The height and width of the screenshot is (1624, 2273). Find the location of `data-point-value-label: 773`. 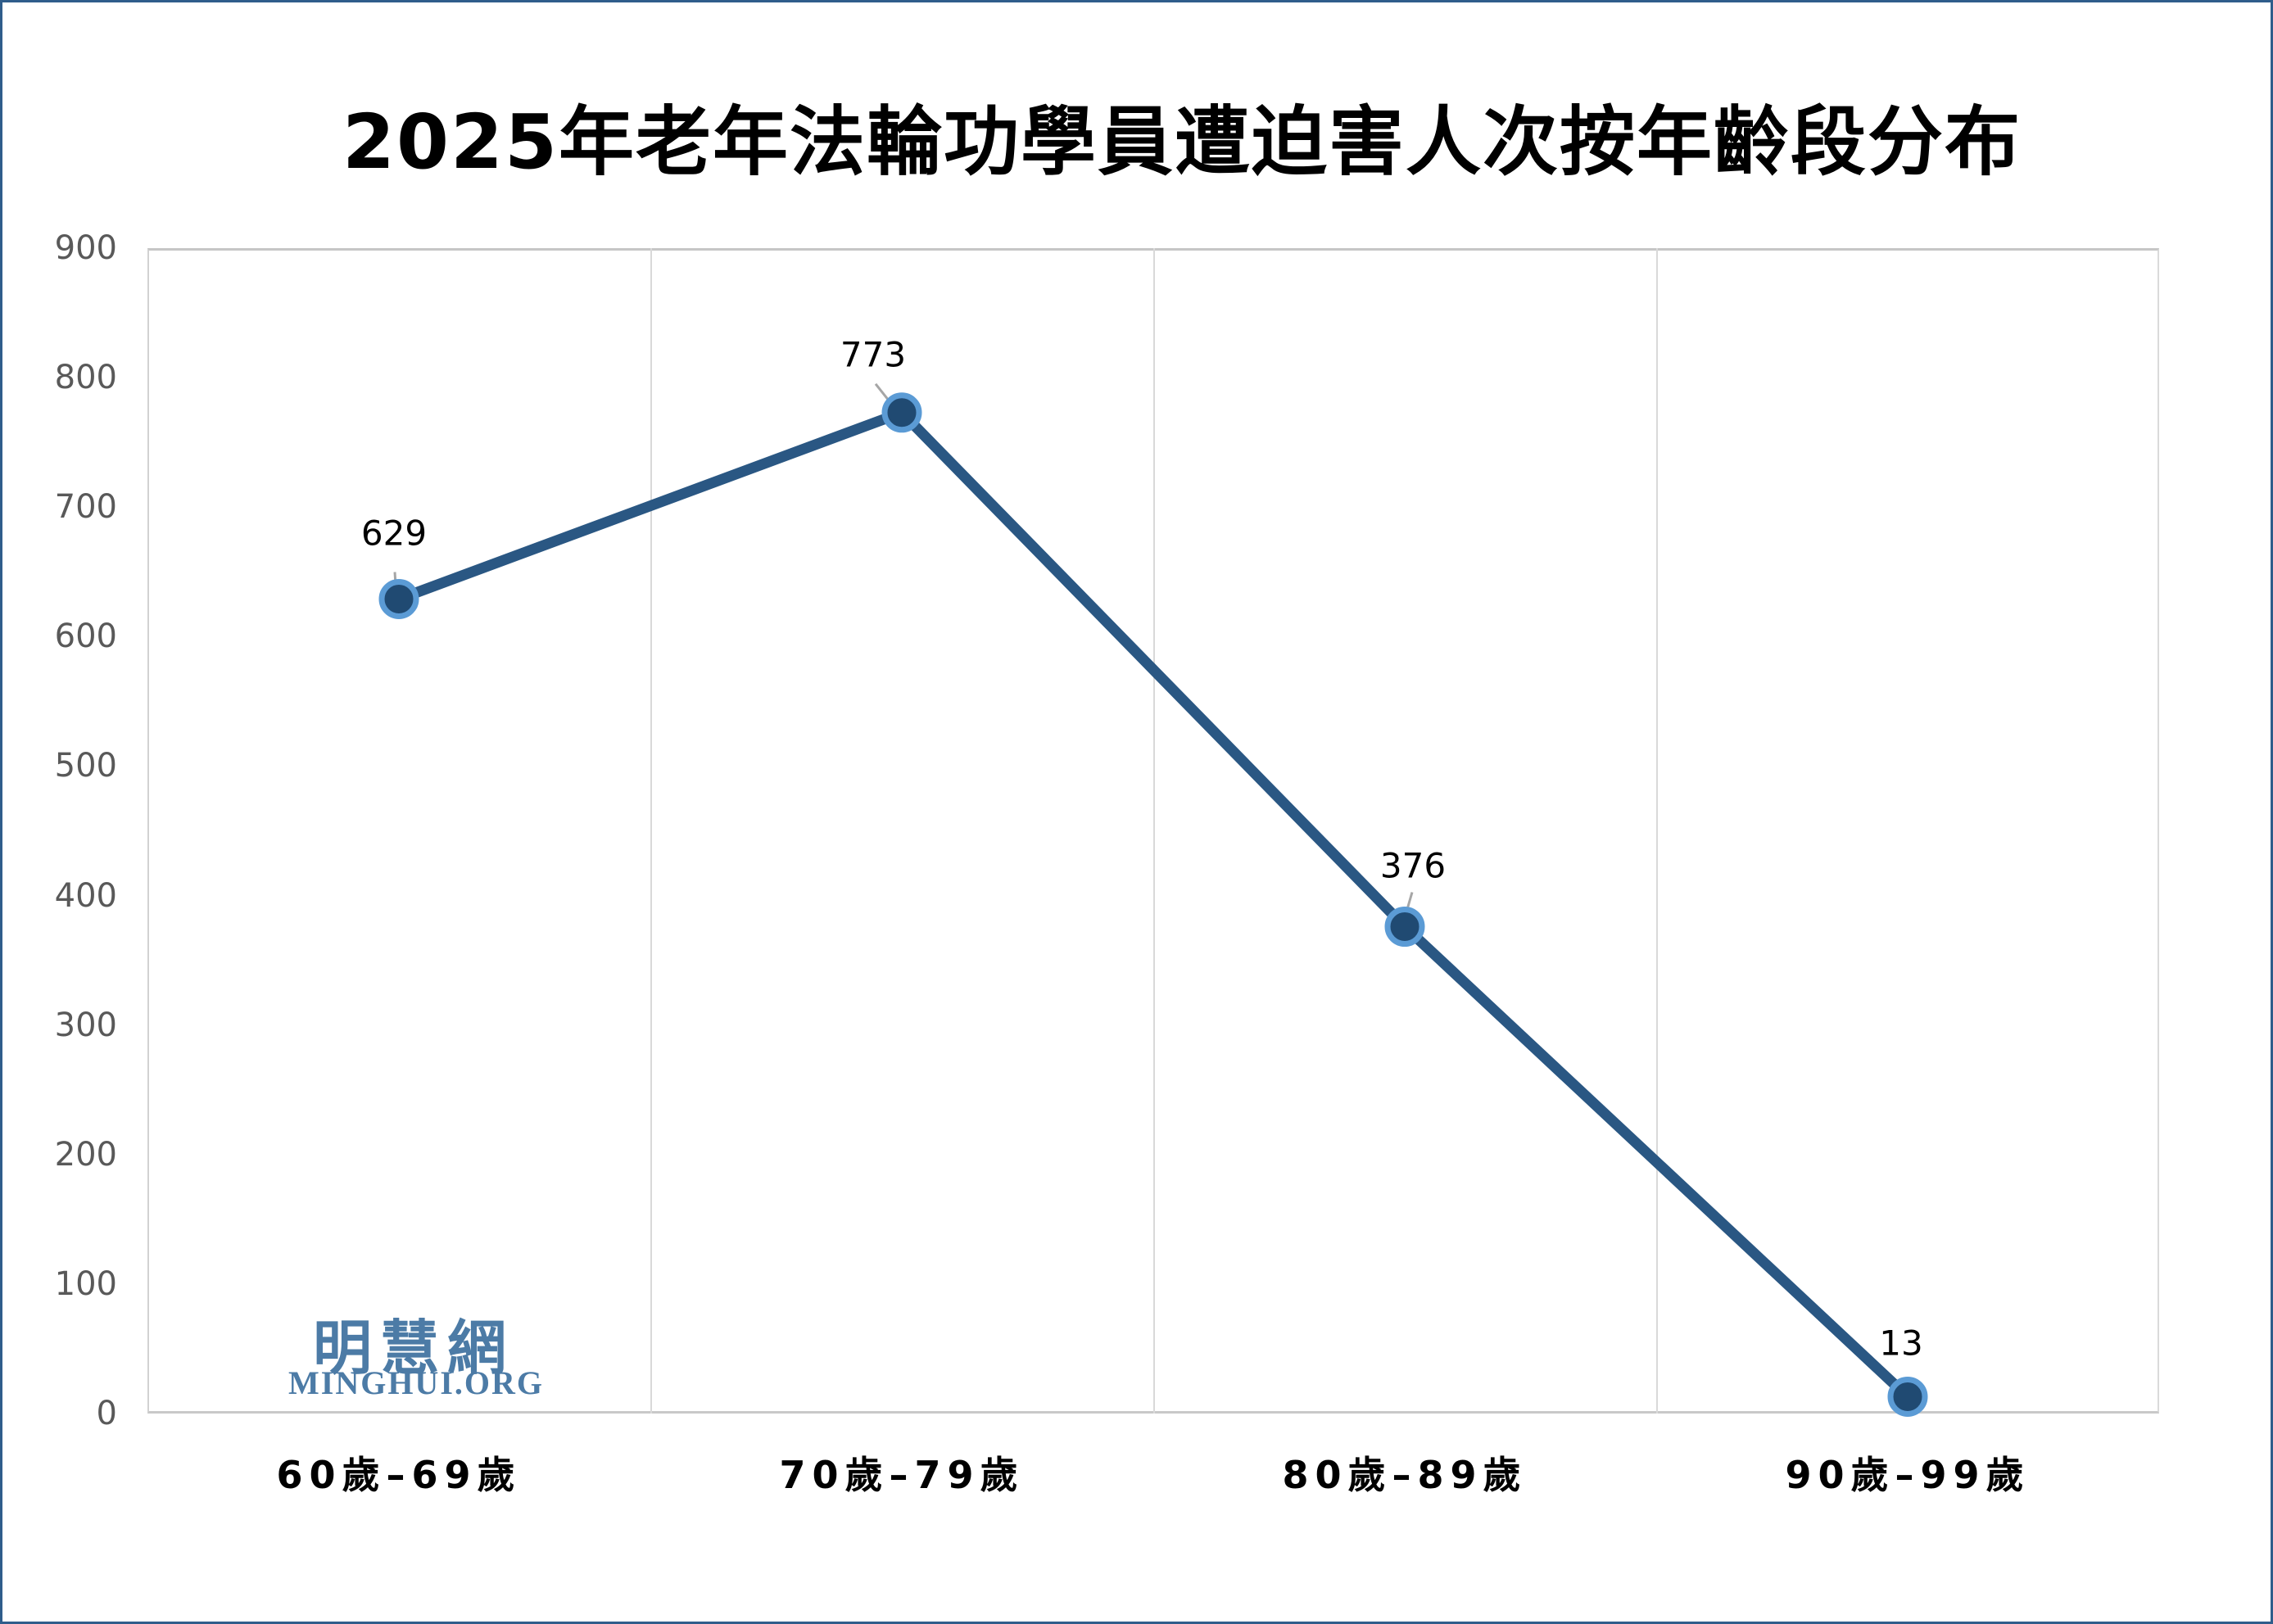

data-point-value-label: 773 is located at coordinates (873, 354).